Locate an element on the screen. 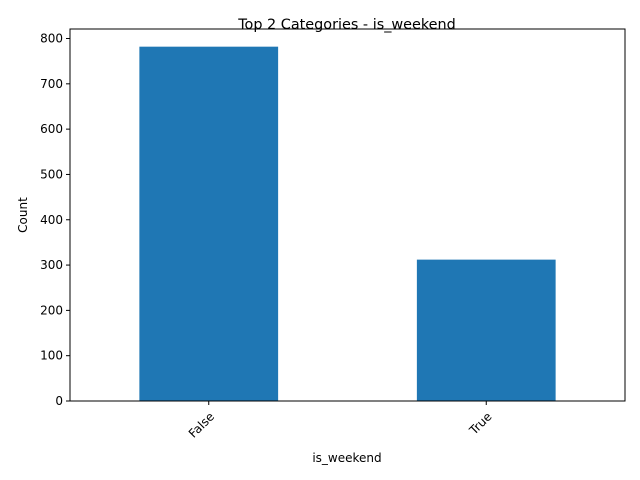 Image resolution: width=640 pixels, height=480 pixels. x-tick-label: False is located at coordinates (201, 424).